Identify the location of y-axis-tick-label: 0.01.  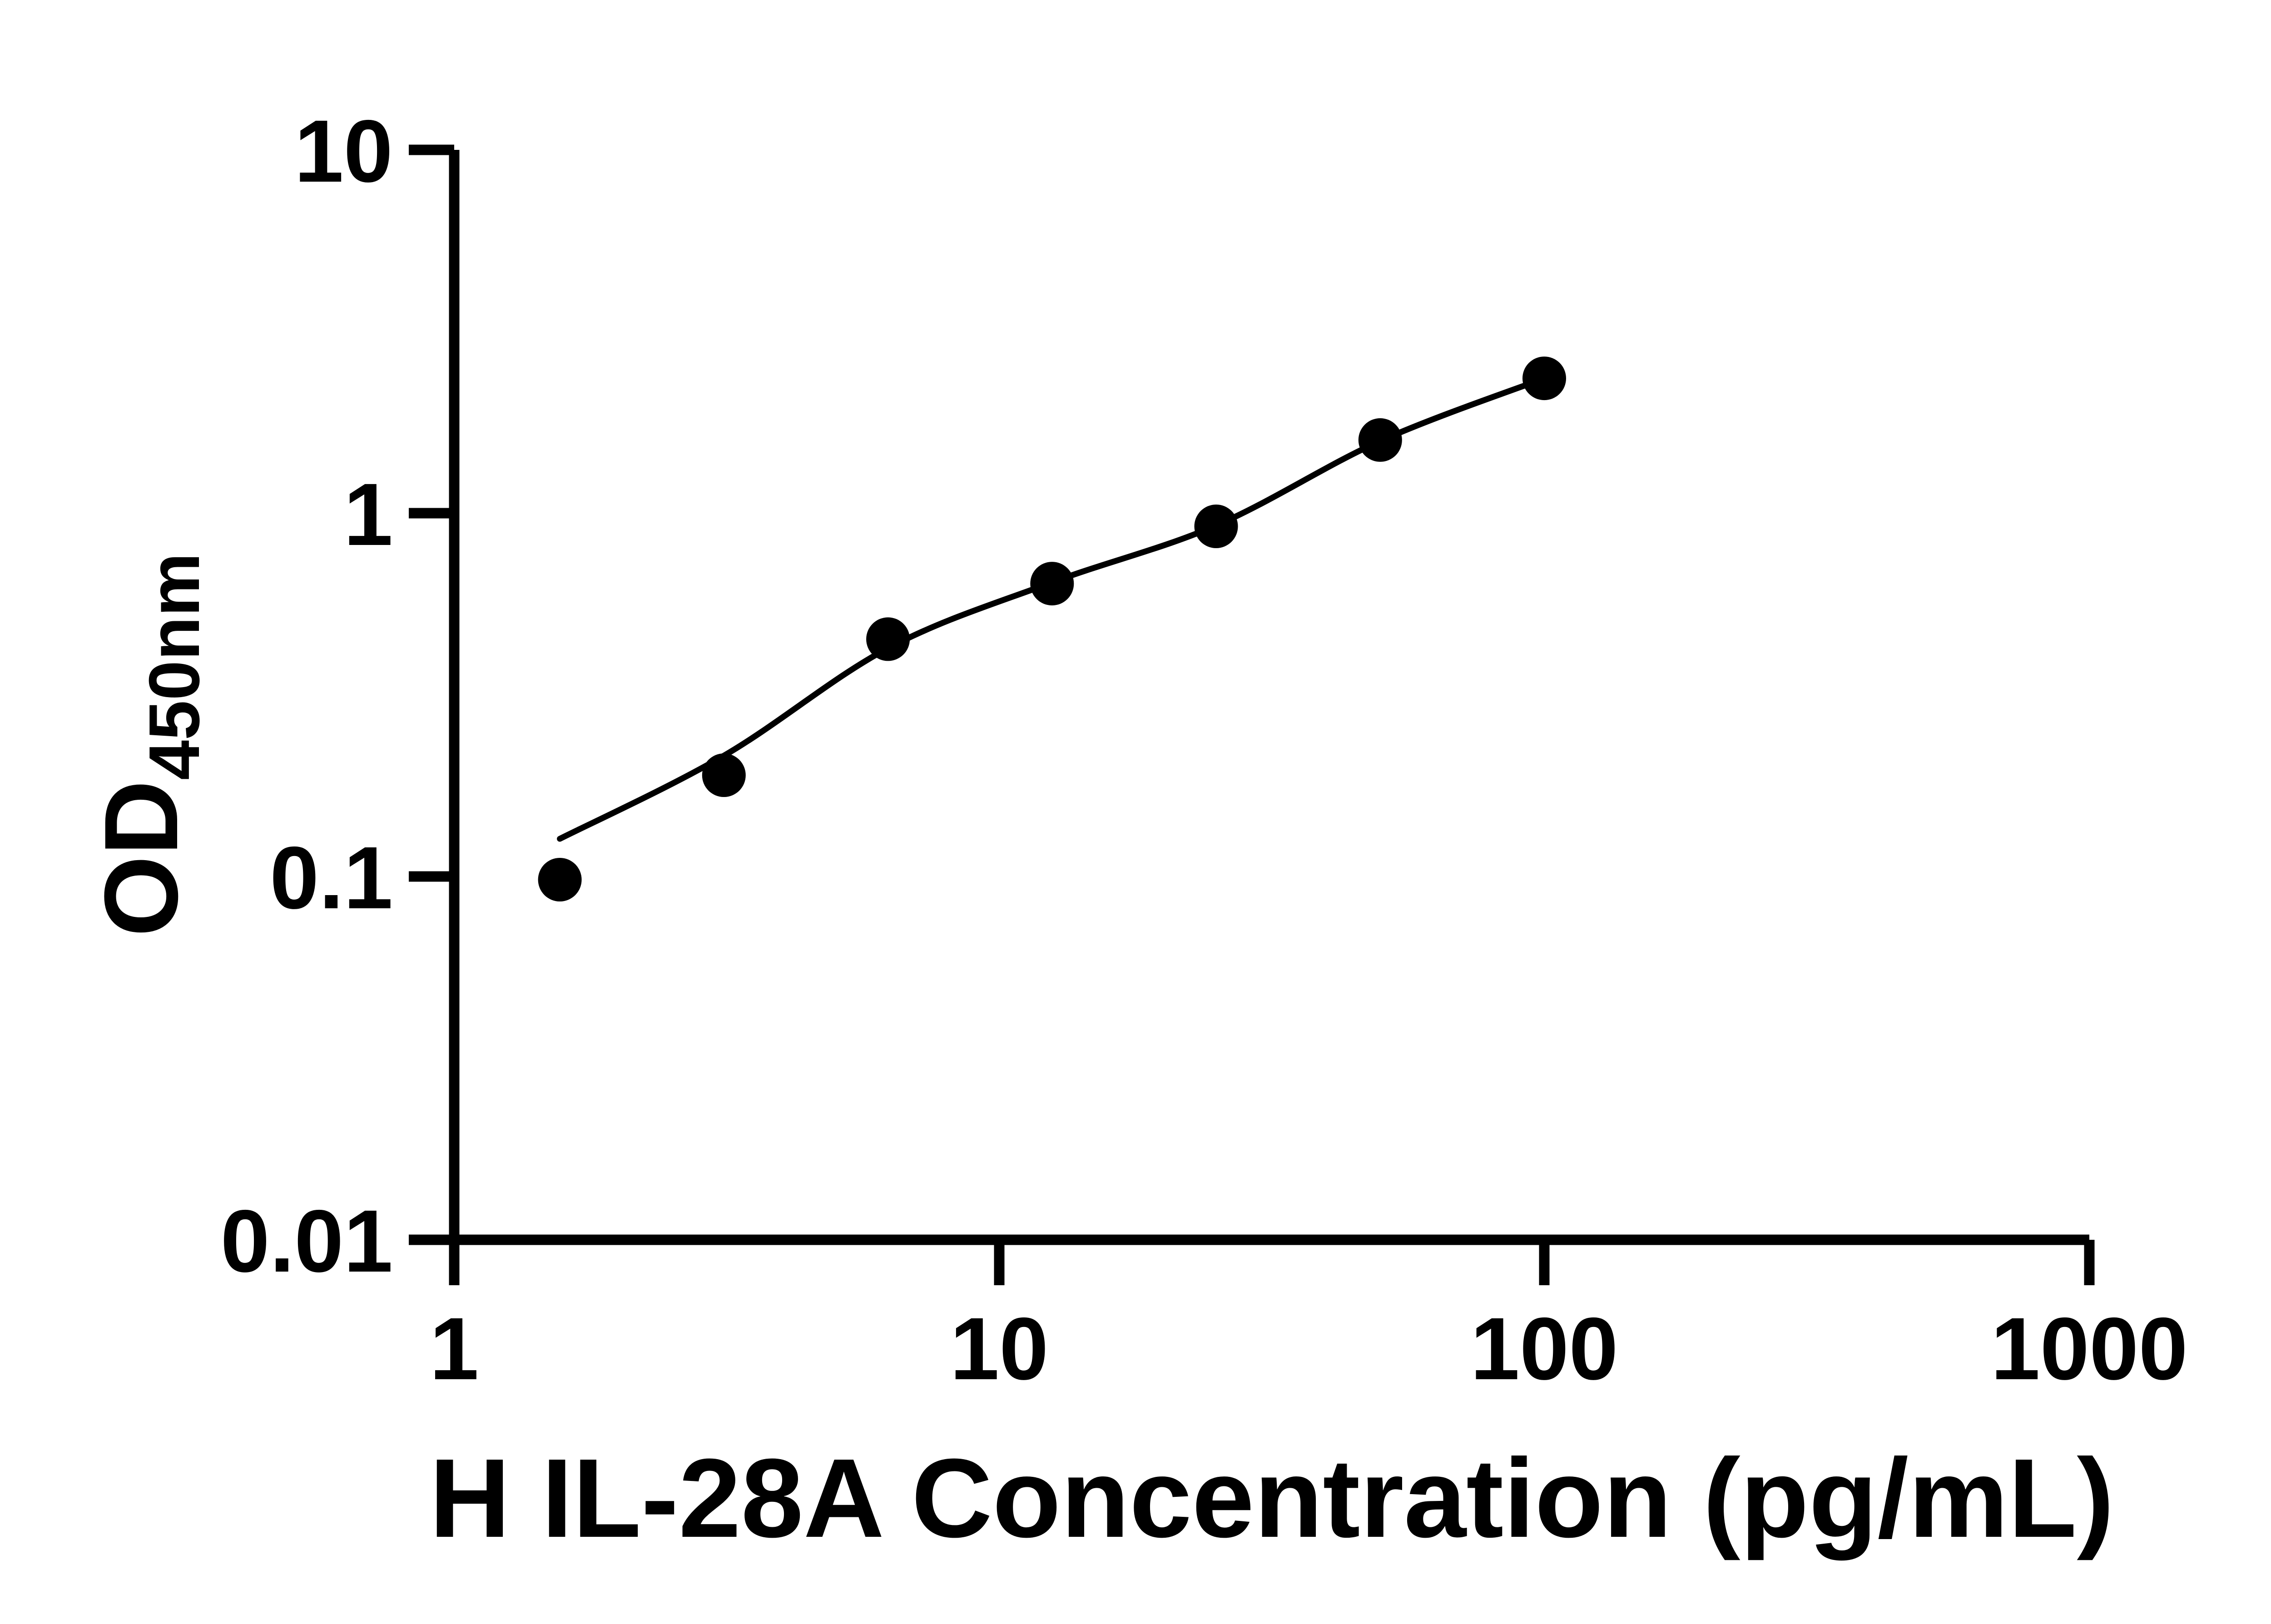
(306, 1241).